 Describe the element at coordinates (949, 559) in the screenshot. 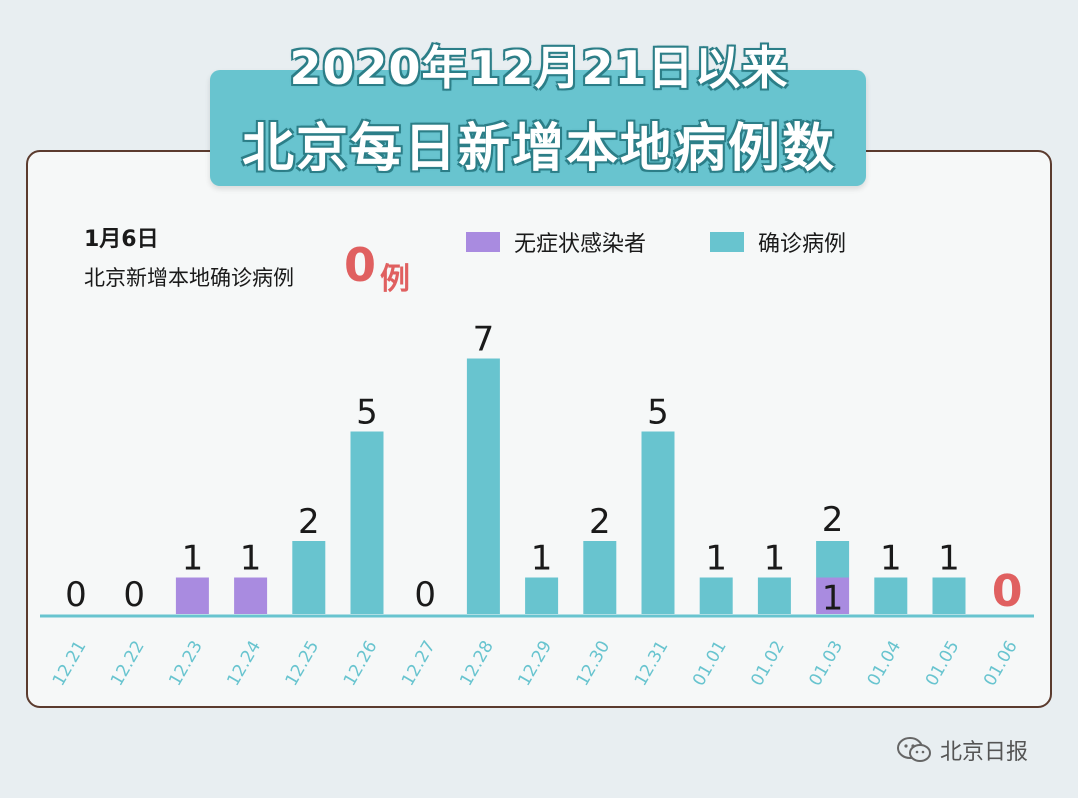

I see `data-label-01.05: 1` at that location.